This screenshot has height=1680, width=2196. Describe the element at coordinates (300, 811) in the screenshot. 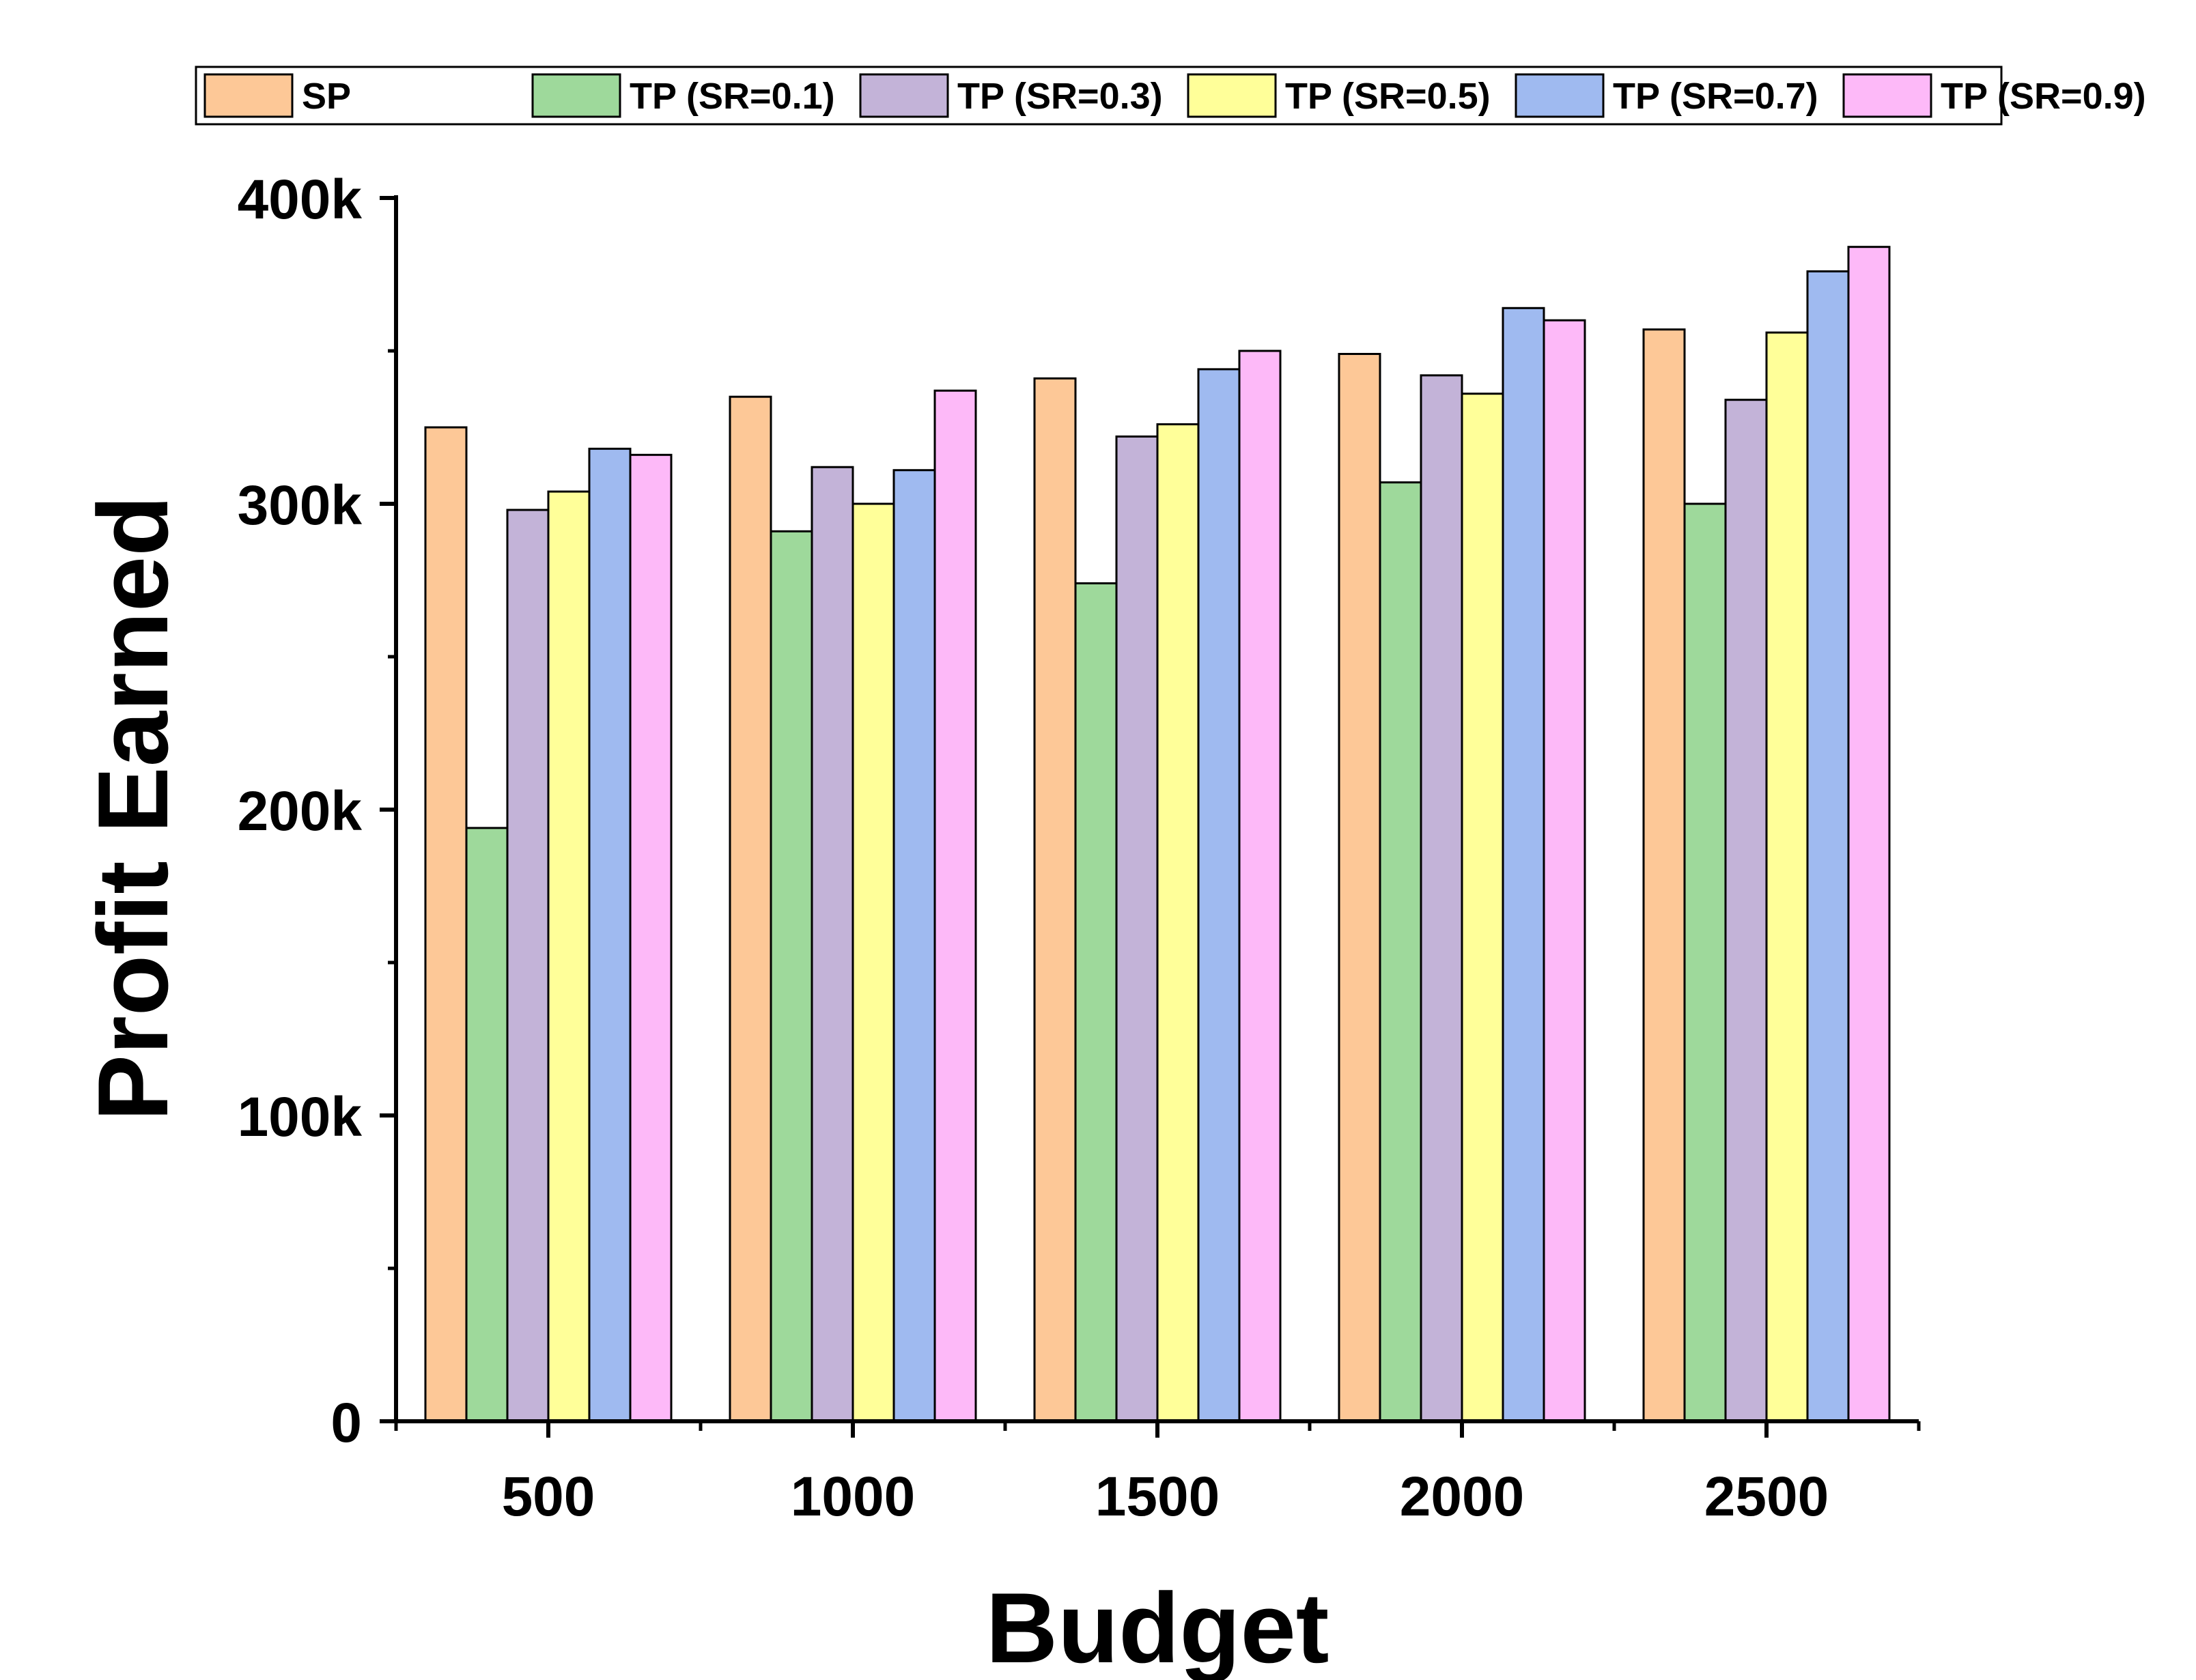

I see `y-tick-label-2: 200k` at that location.